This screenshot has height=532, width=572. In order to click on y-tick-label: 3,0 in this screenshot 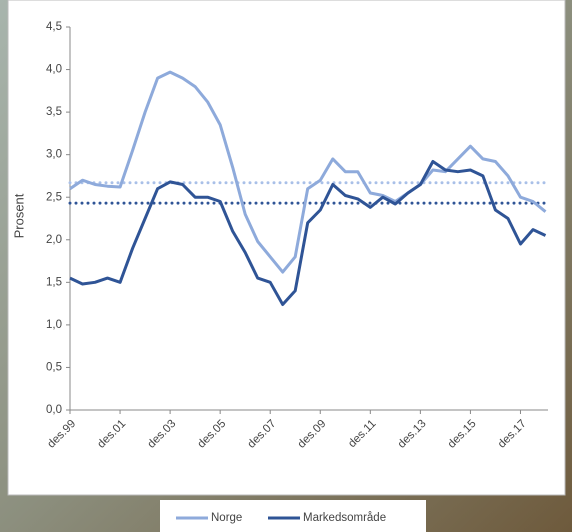, I will do `click(54, 155)`.